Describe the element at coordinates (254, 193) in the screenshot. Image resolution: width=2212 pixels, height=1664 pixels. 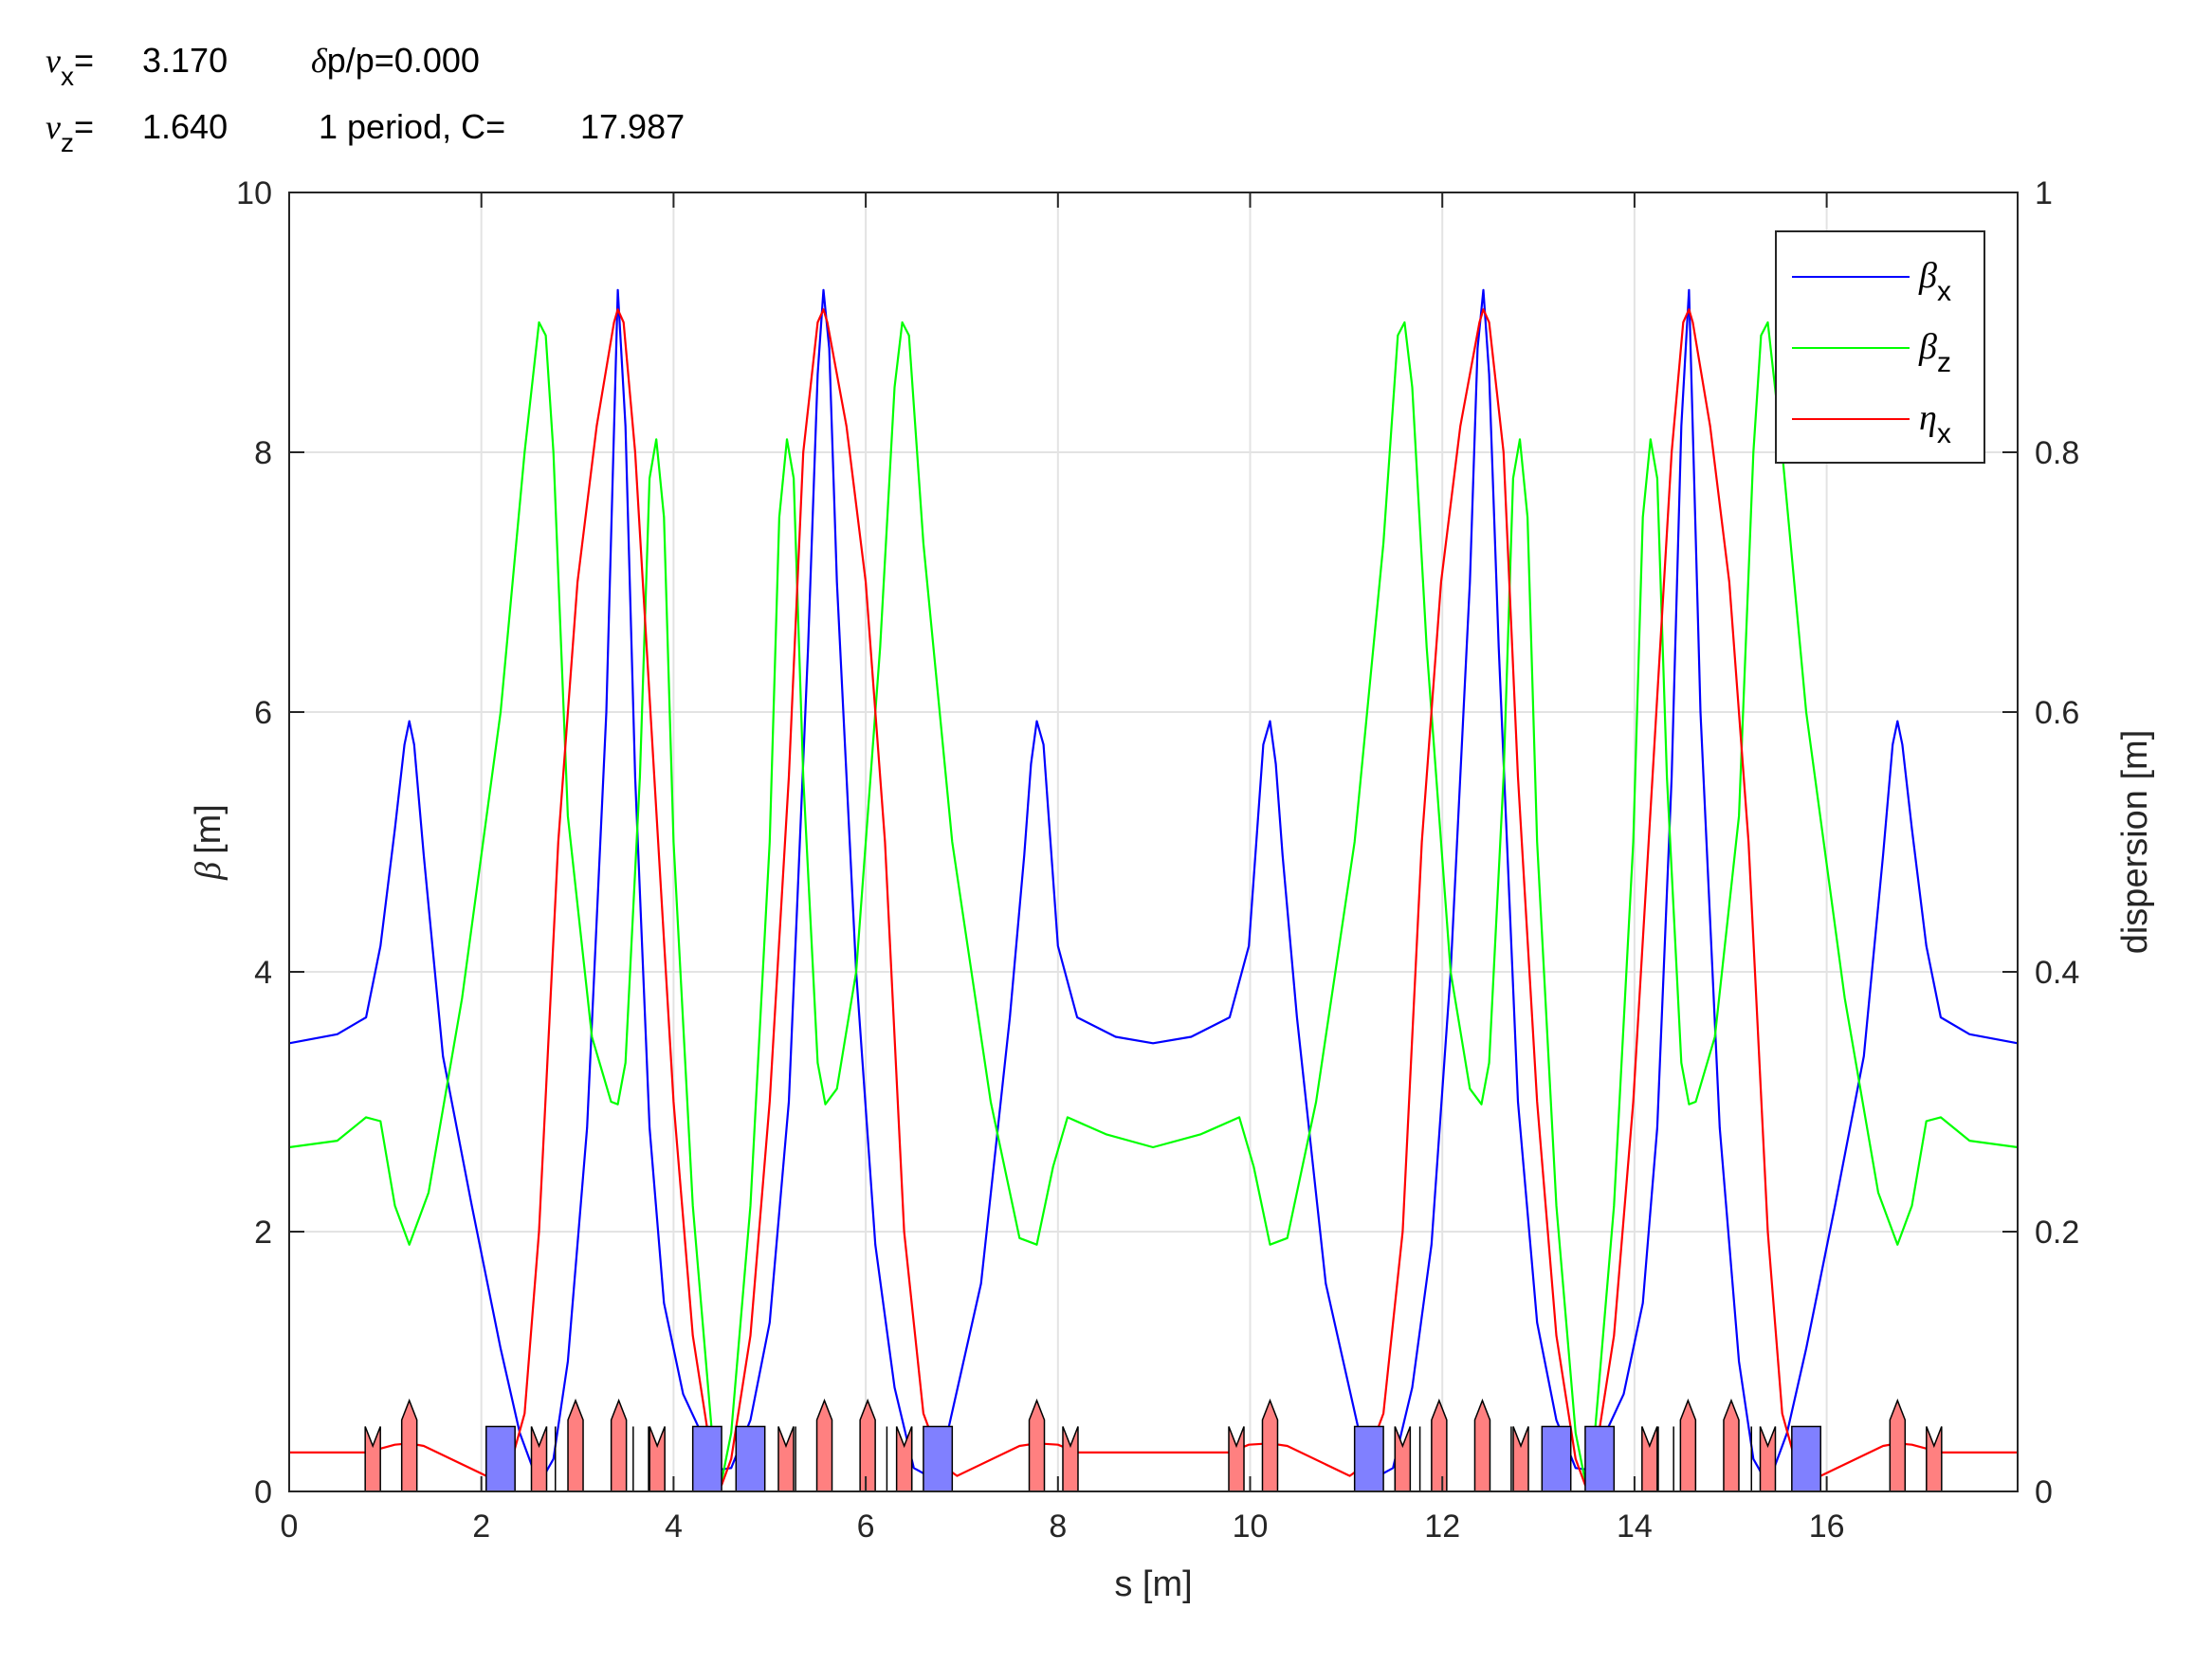
I see `y-tick-label: 10` at that location.